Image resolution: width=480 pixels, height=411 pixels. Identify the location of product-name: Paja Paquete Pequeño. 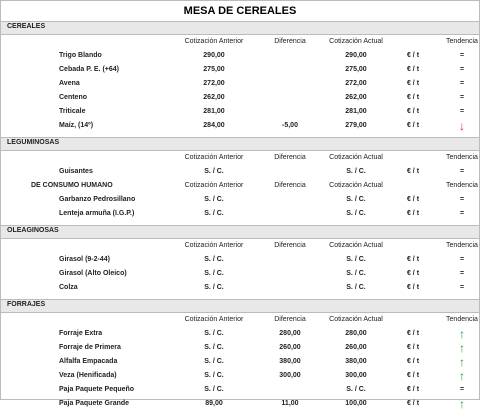
(97, 389).